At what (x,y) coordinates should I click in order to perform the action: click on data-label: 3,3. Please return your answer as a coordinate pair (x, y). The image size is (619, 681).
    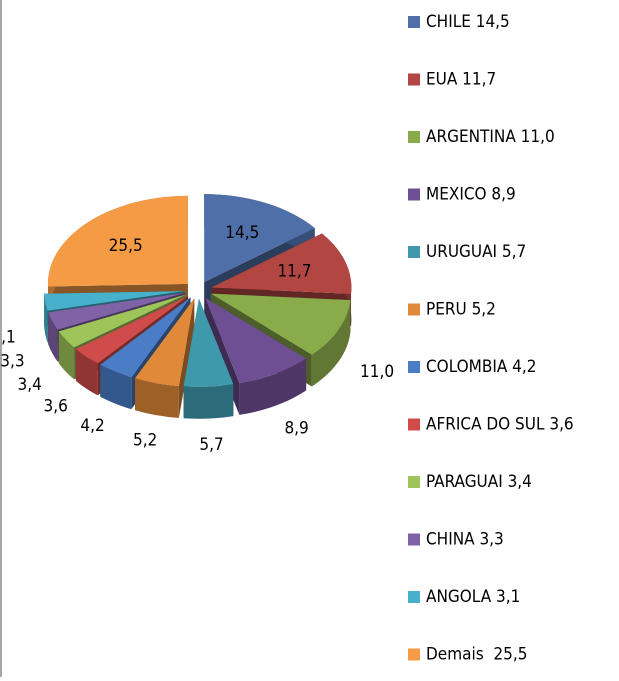
    Looking at the image, I should click on (12, 362).